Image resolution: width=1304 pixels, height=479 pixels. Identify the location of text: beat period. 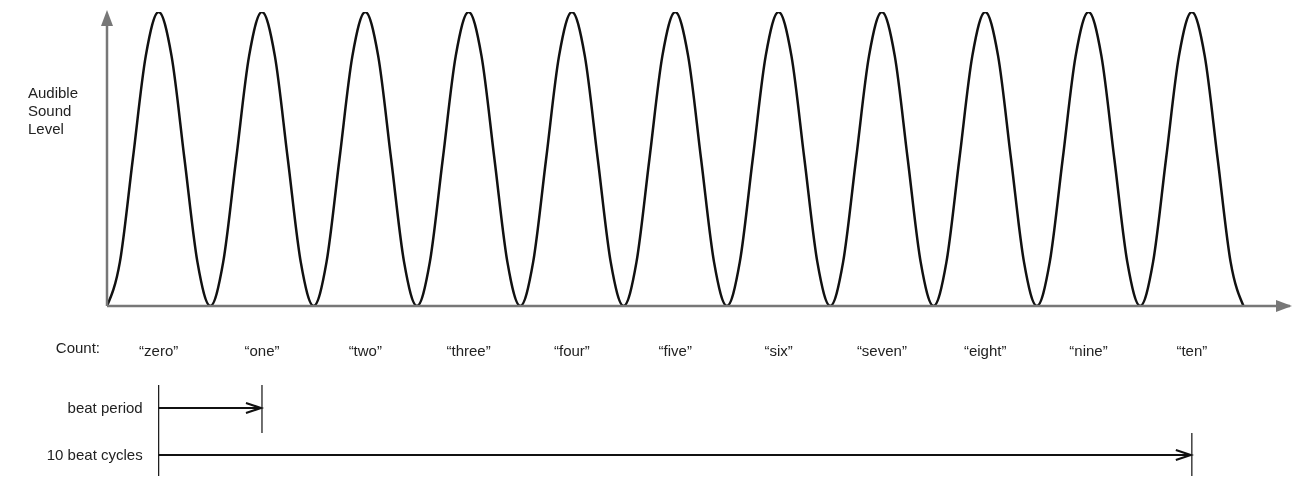
(105, 407).